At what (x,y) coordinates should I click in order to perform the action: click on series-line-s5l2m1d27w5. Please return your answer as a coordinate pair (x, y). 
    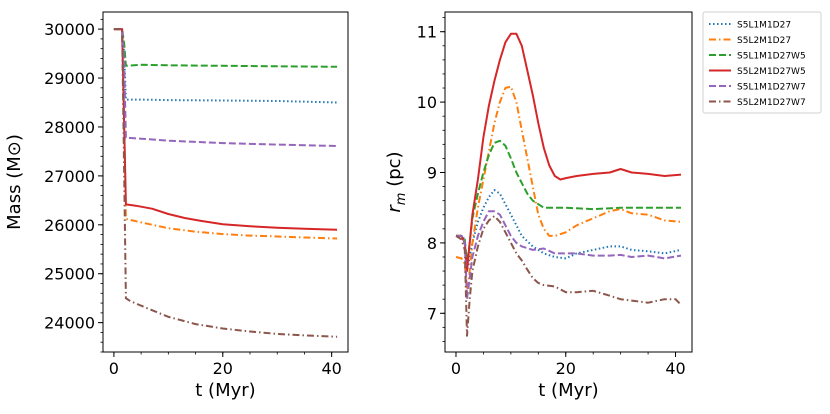
    Looking at the image, I should click on (225, 129).